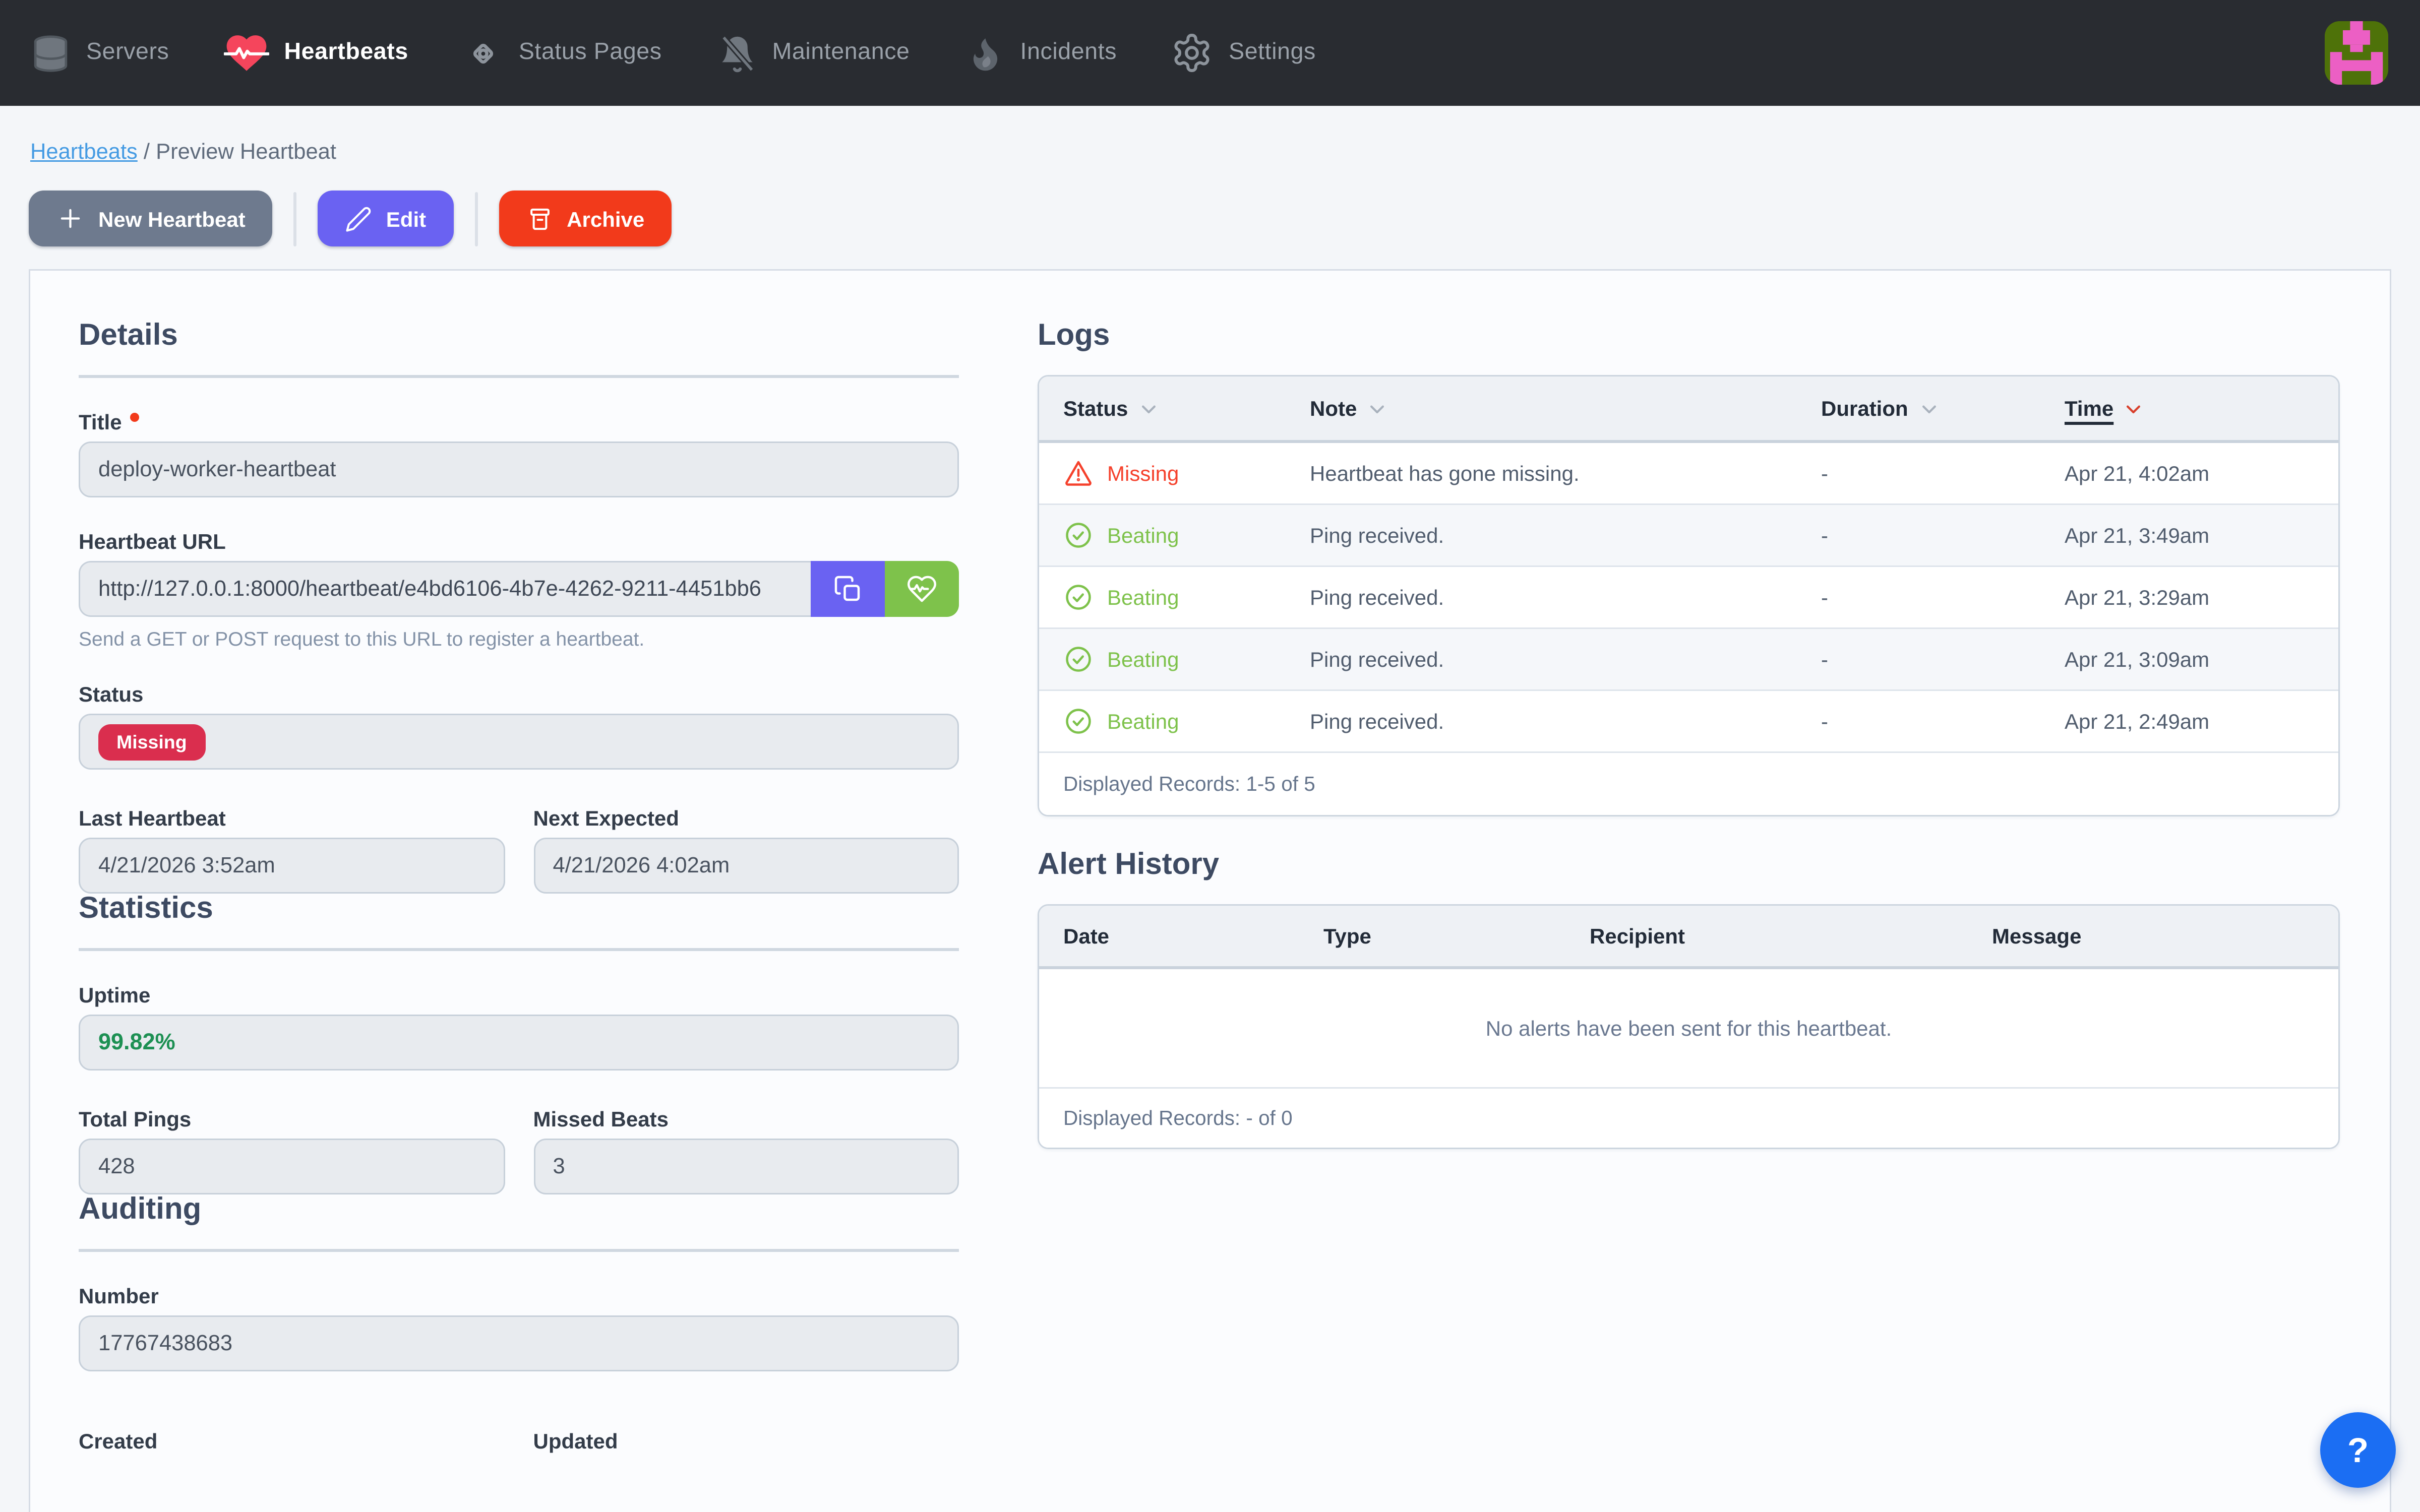 The image size is (2420, 1512). I want to click on nav-item-servers: Servers, so click(99, 54).